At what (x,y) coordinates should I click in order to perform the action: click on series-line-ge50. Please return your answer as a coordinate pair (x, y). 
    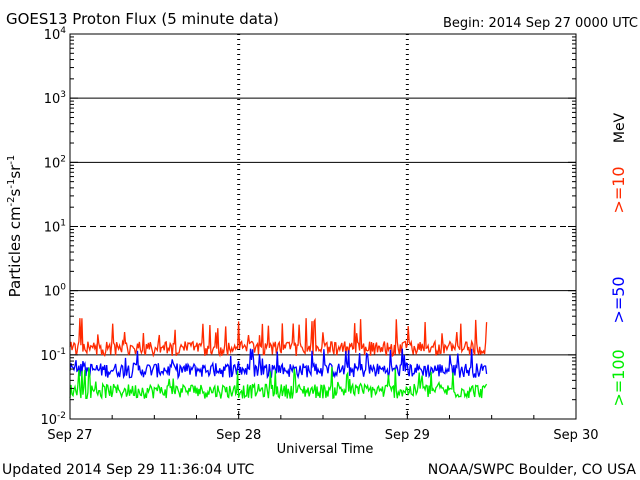
    Looking at the image, I should click on (278, 364).